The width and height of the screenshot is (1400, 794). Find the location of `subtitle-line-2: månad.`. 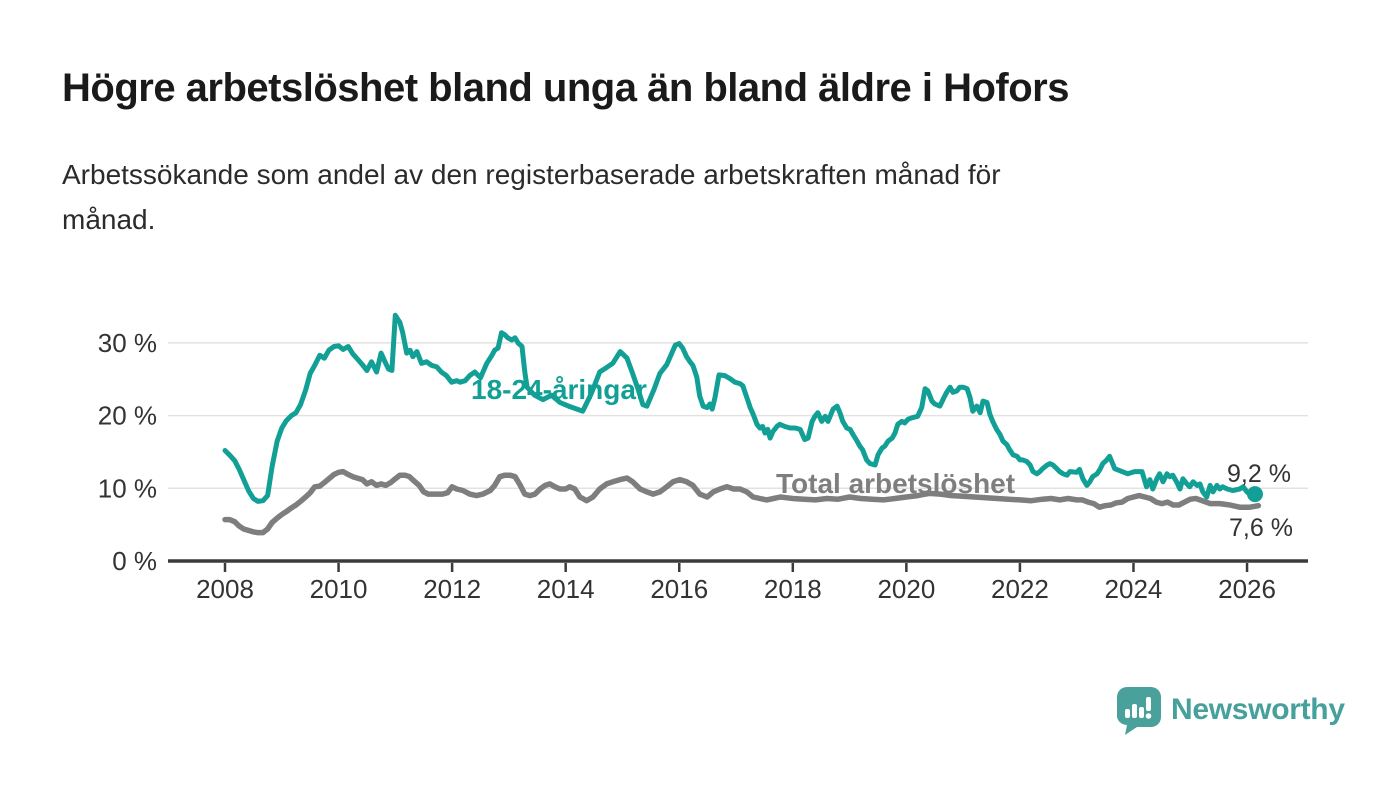

subtitle-line-2: månad. is located at coordinates (109, 219).